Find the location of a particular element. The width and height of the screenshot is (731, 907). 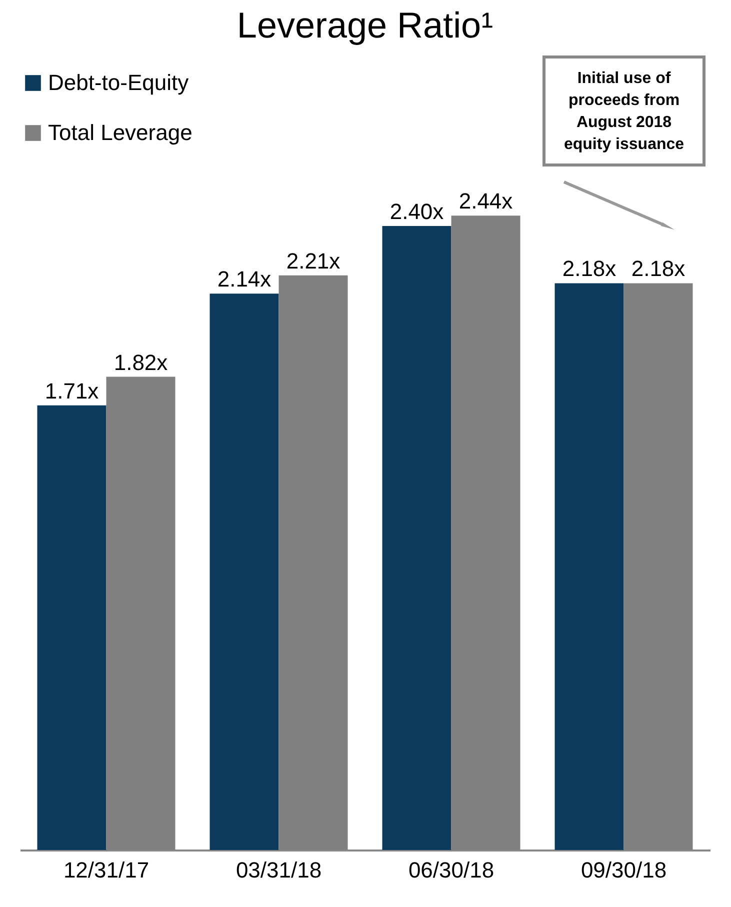

data-label: 1.82x is located at coordinates (141, 362).